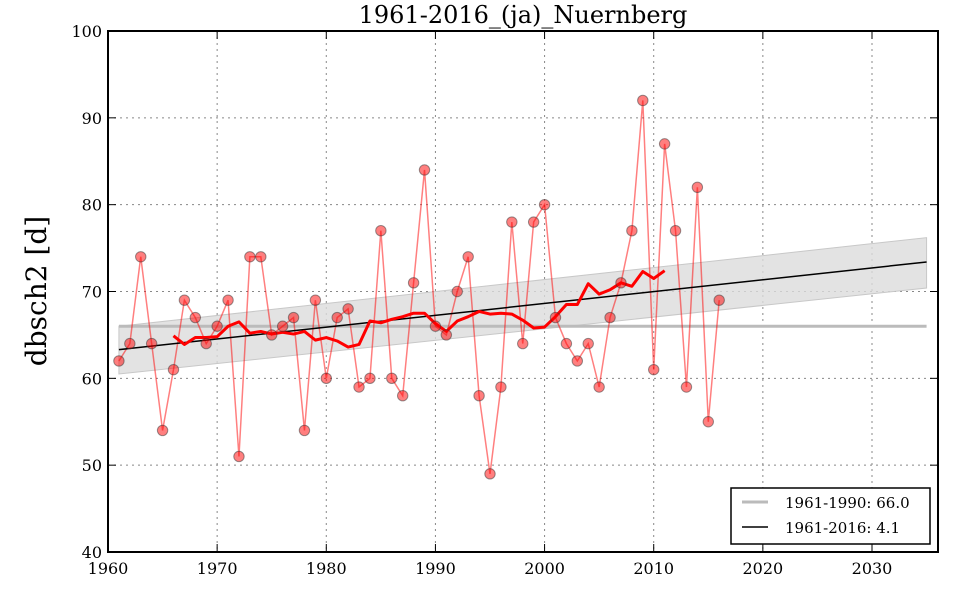 The height and width of the screenshot is (600, 960). Describe the element at coordinates (762, 568) in the screenshot. I see `x-tick-label: 2020` at that location.